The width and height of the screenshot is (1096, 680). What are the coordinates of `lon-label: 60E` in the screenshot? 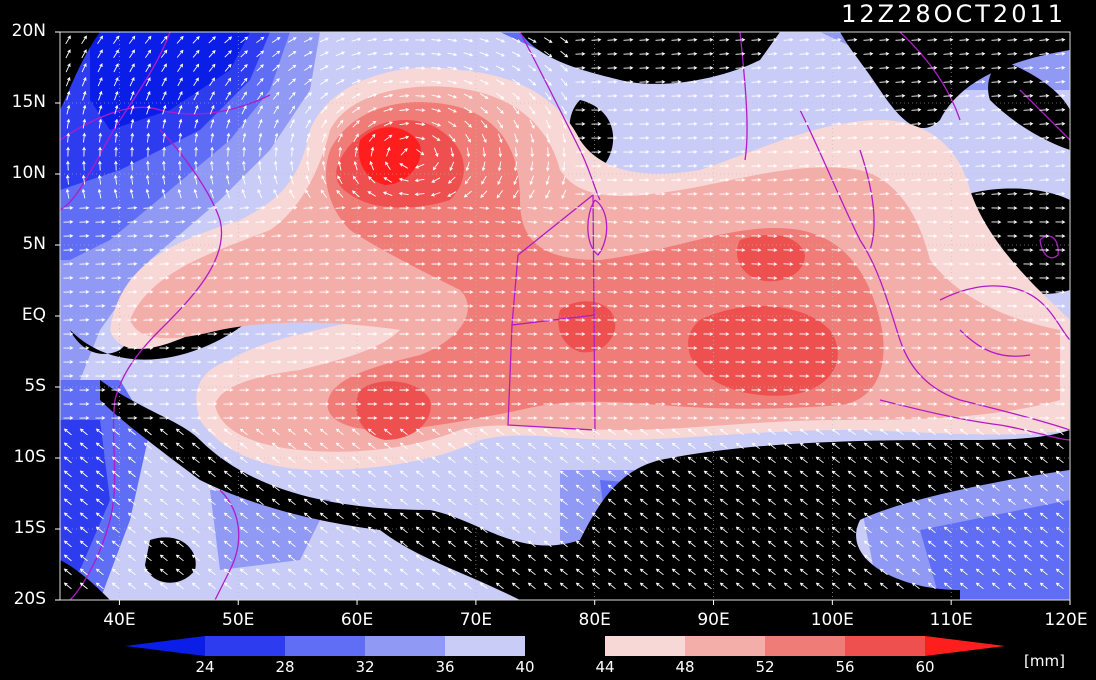 It's located at (357, 620).